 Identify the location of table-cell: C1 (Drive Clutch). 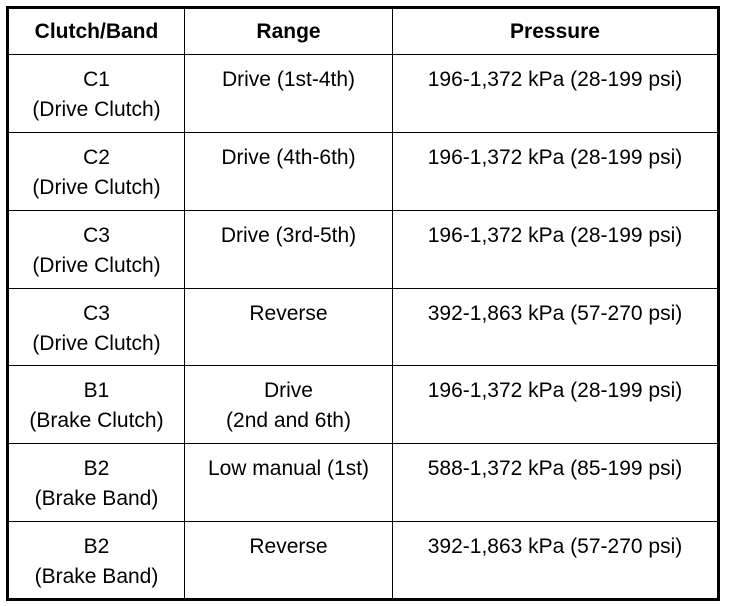
(96, 93).